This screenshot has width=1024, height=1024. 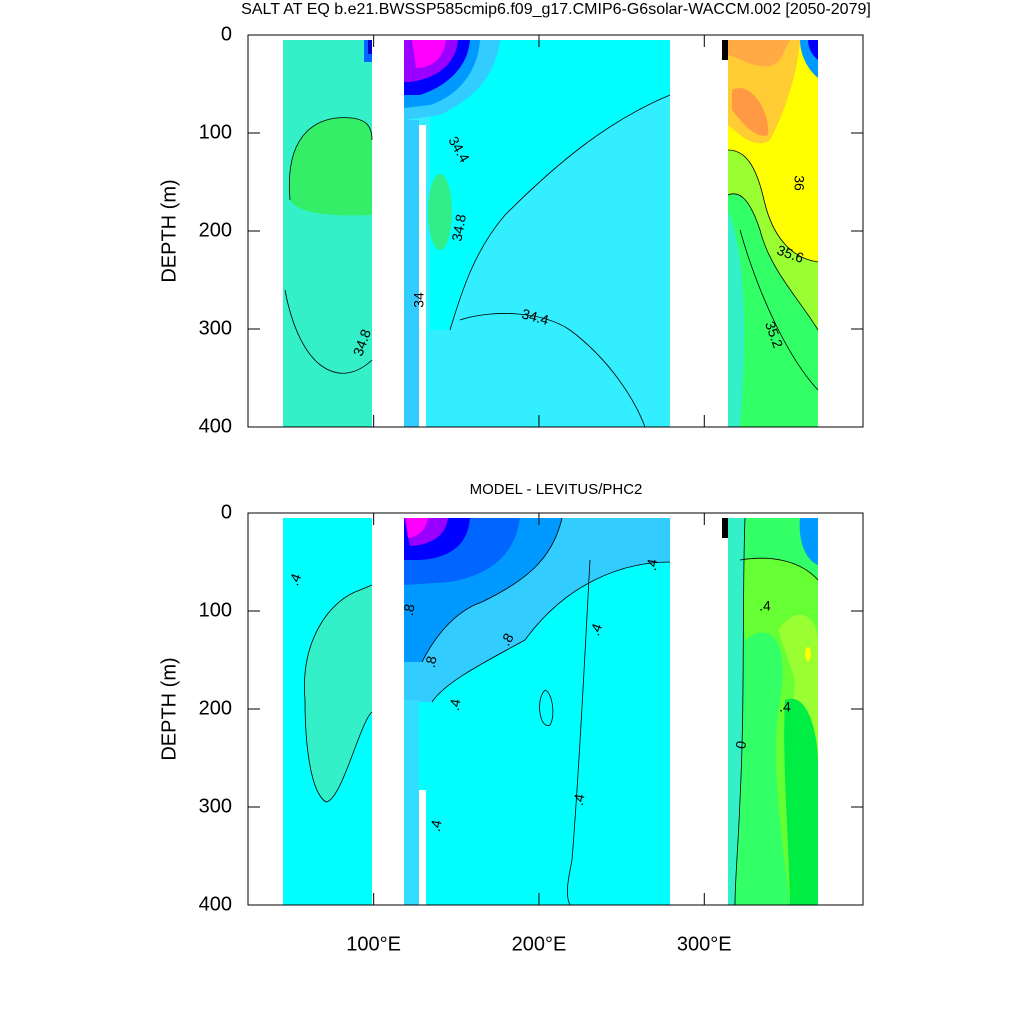 I want to click on x-tick-label: 100°E, so click(x=373, y=944).